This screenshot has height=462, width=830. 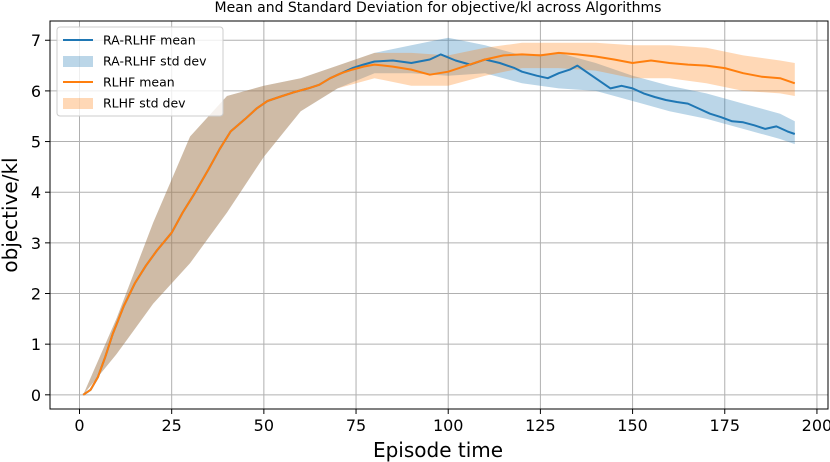 I want to click on x-tick-label: 25, so click(x=171, y=425).